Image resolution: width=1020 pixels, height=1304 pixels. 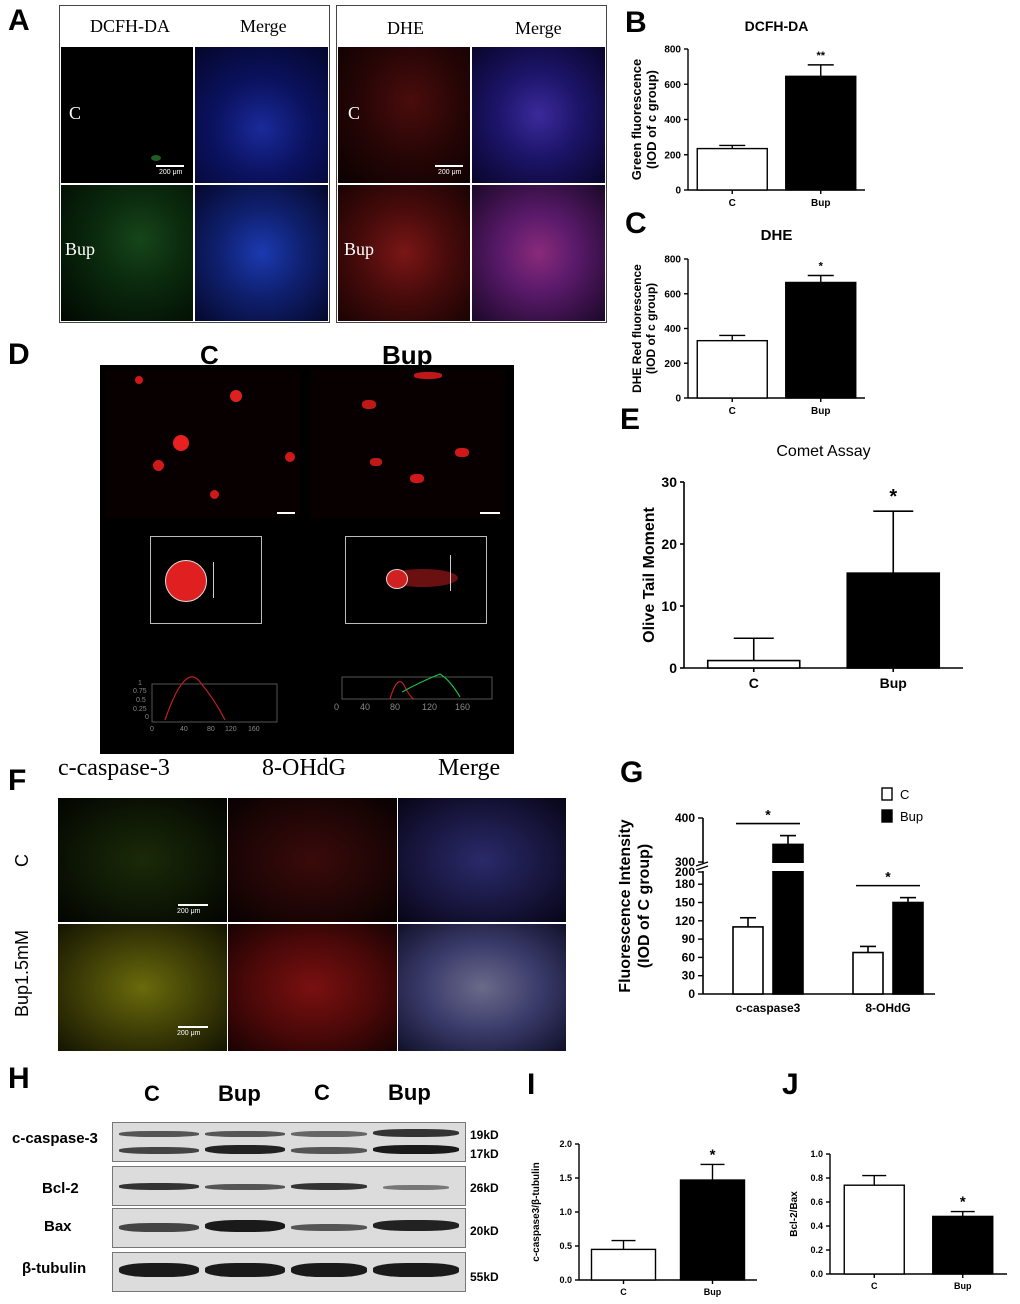 I want to click on wb-label-bax: Bax, so click(x=58, y=1226).